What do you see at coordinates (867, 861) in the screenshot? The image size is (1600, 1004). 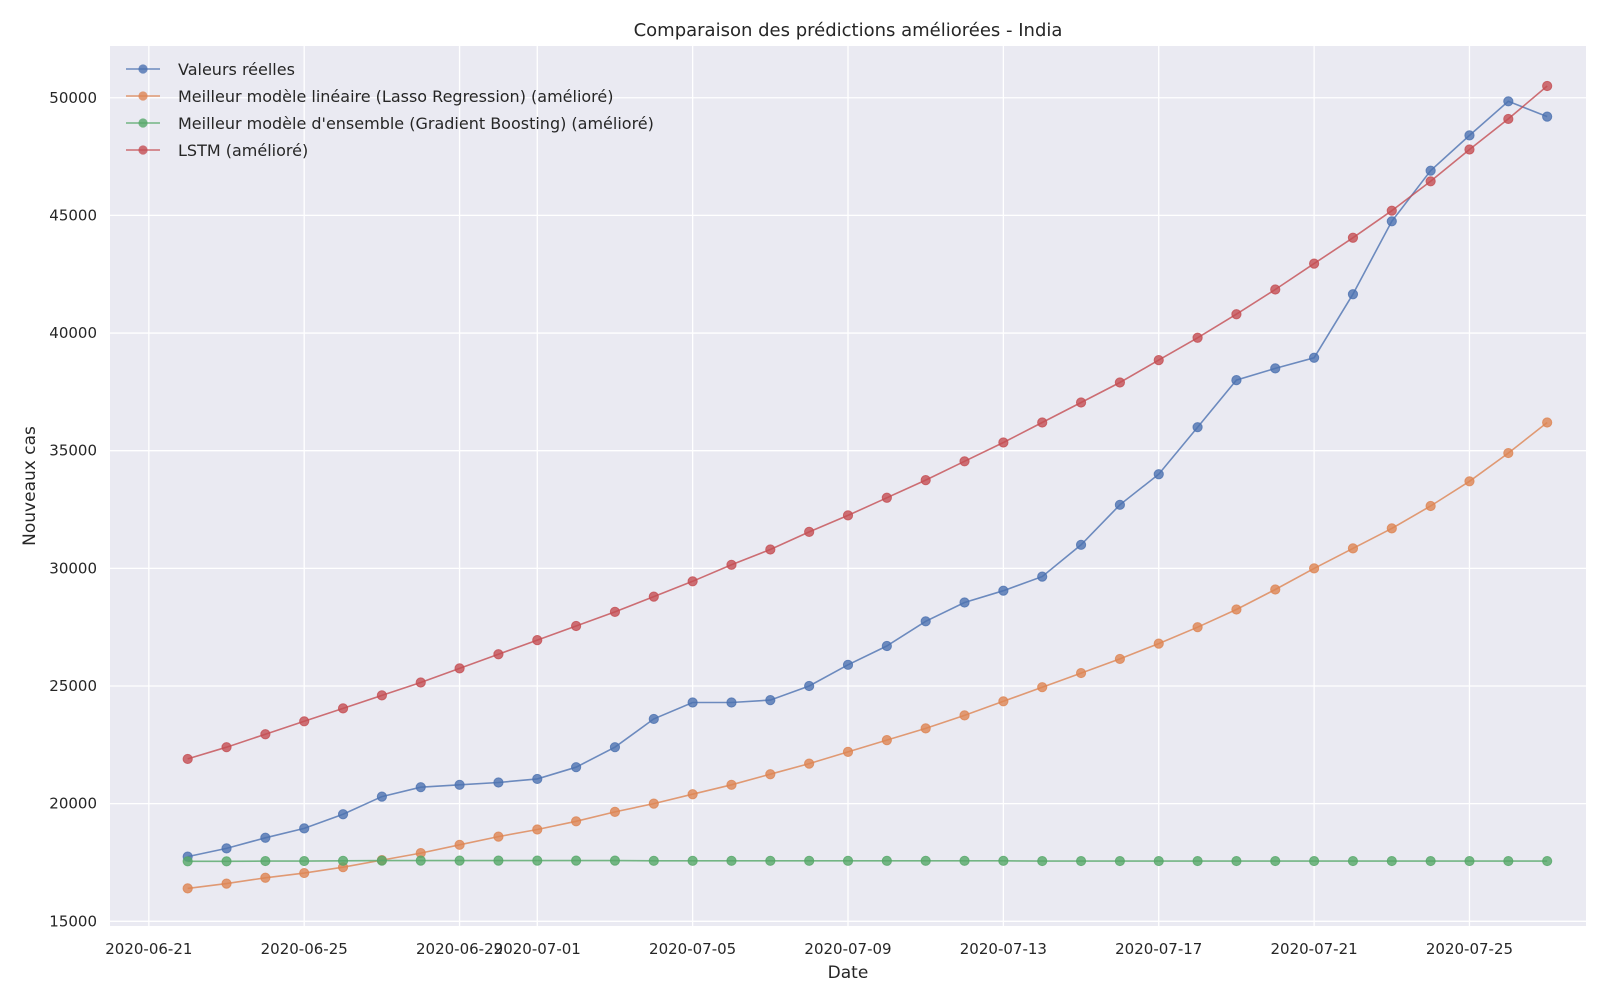 I see `series-line` at bounding box center [867, 861].